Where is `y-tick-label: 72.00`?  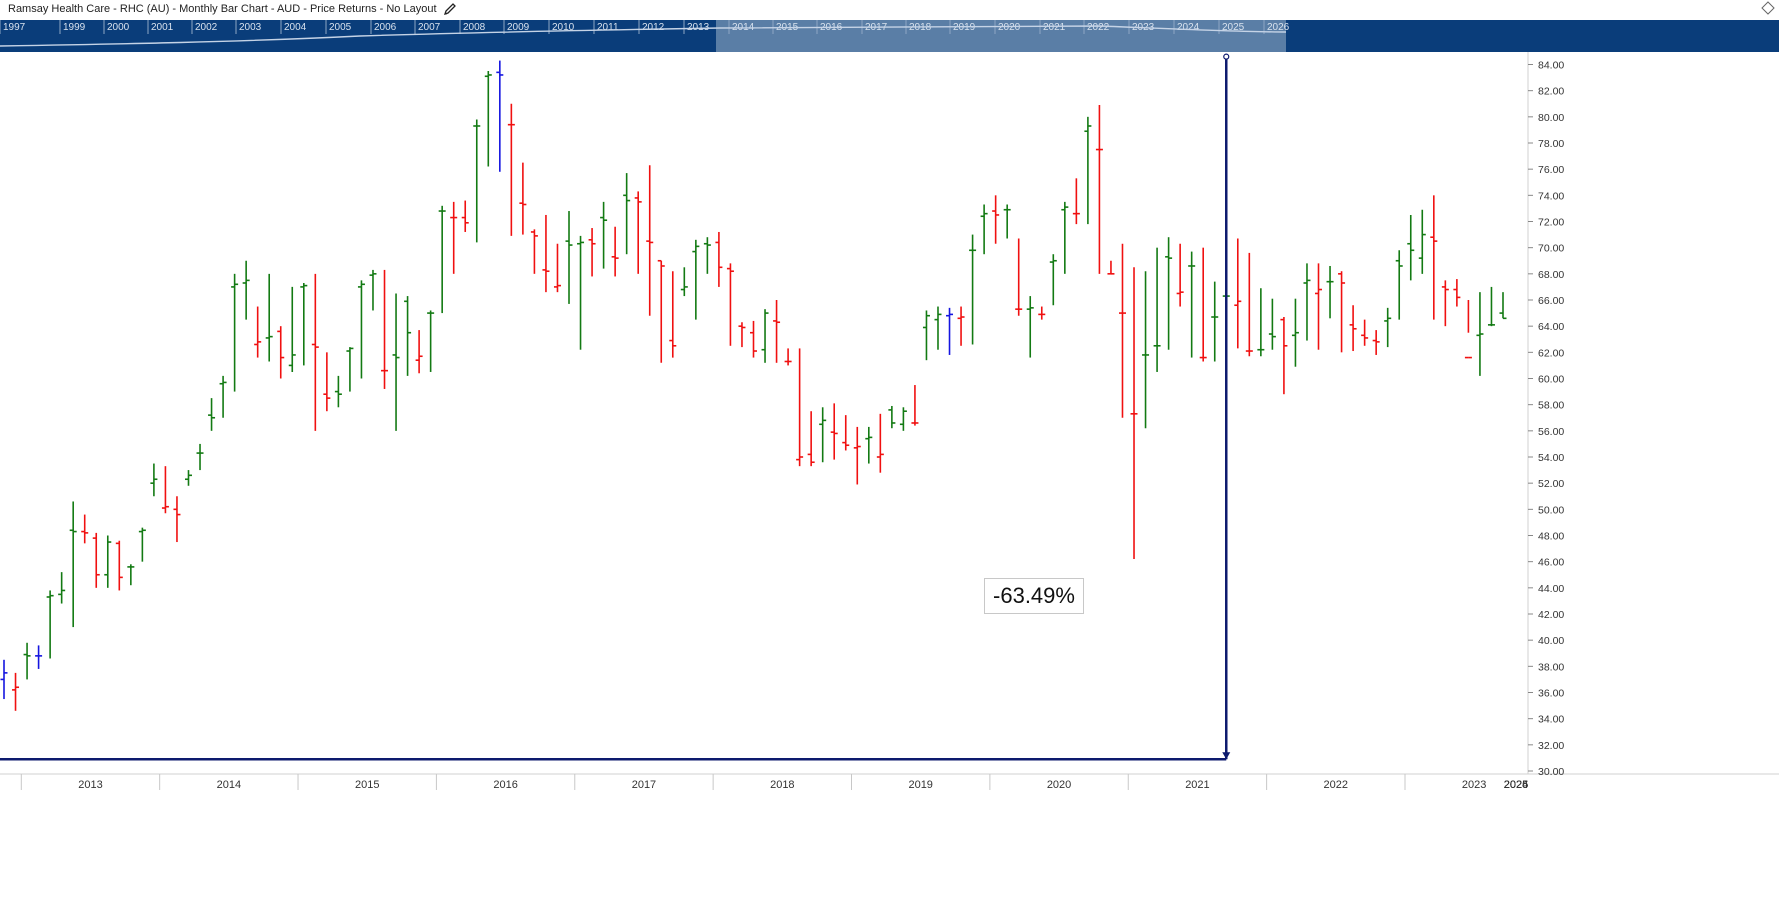
y-tick-label: 72.00 is located at coordinates (1551, 223).